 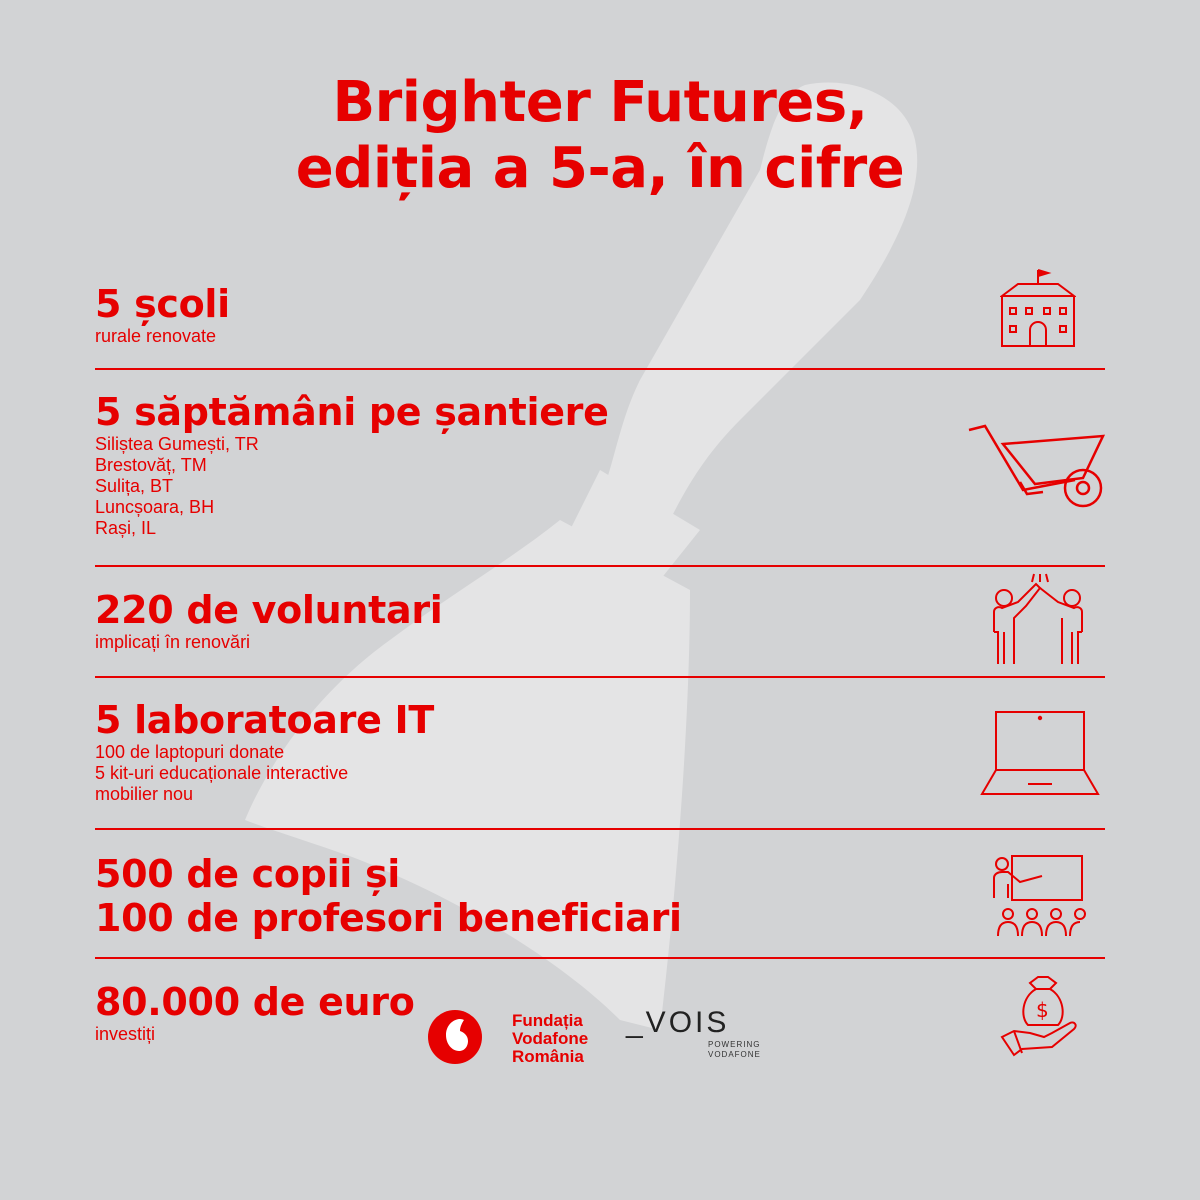 I want to click on foundation-line-3: România, so click(x=548, y=1056).